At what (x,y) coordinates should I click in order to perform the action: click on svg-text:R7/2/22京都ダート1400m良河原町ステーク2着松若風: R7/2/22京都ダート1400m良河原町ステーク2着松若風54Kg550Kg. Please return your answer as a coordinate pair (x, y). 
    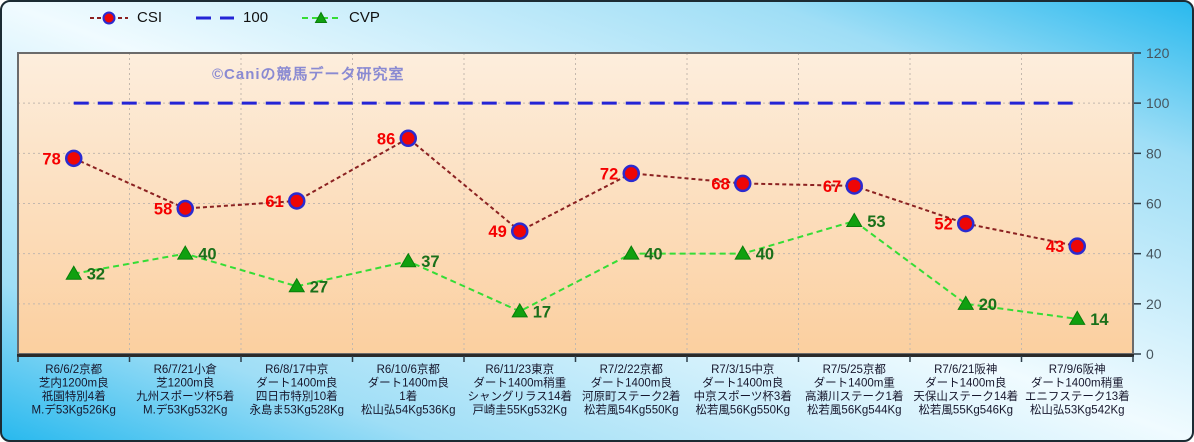
    Looking at the image, I should click on (631, 389).